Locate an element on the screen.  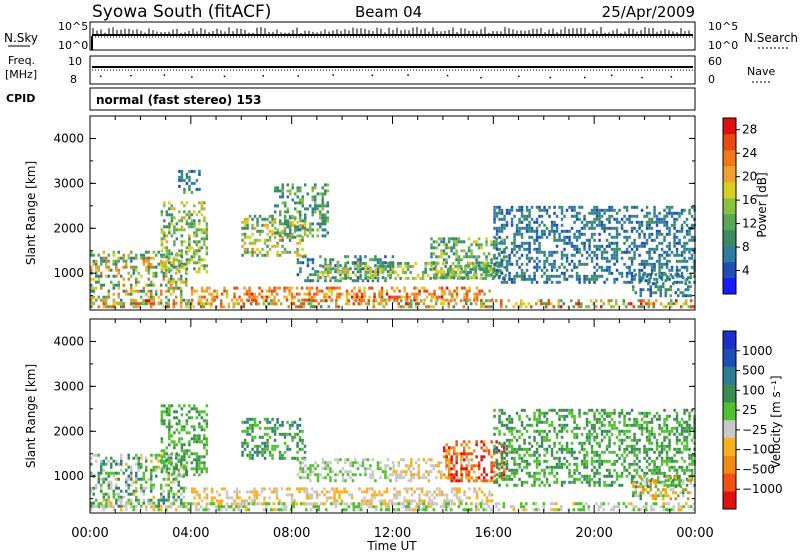
colorbar-tick-label: 24 is located at coordinates (749, 153).